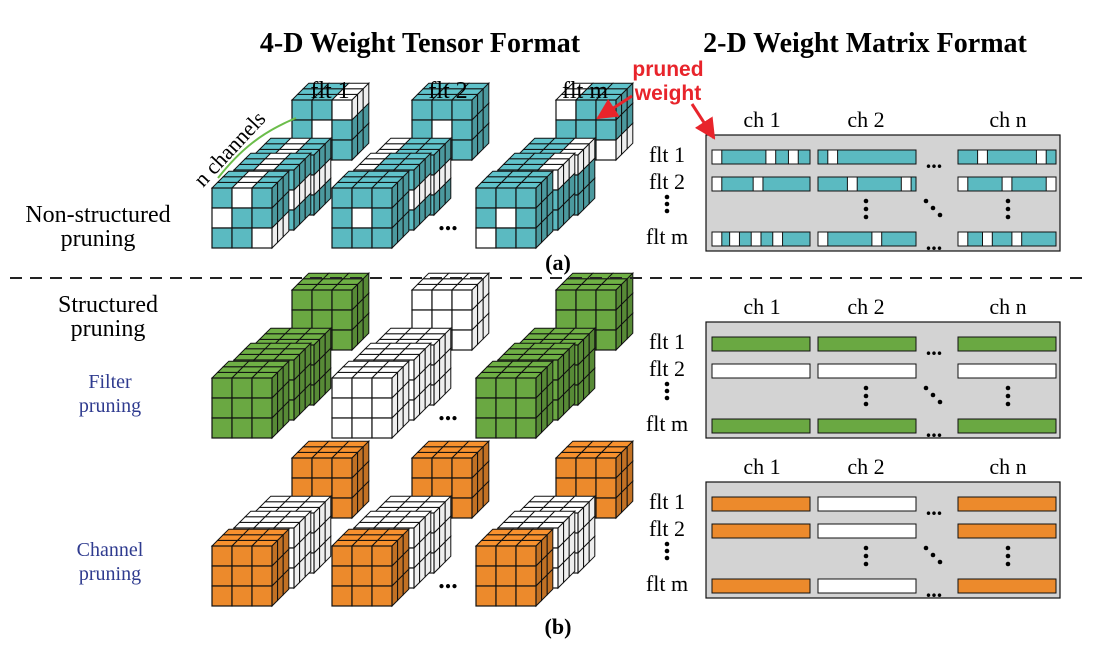 The height and width of the screenshot is (655, 1096). Describe the element at coordinates (370, 209) in the screenshot. I see `nonstructured-filter-2-front-cube` at that location.